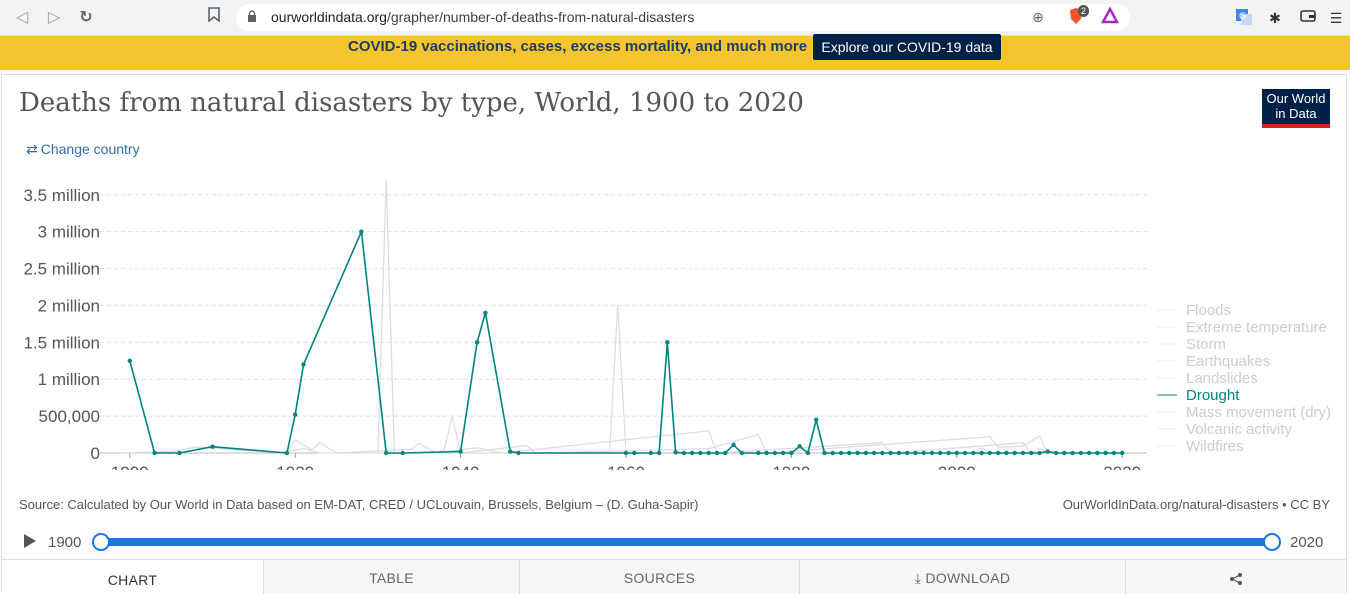  I want to click on tab-bar: CHART TABLE SOURCES ⤓ DOWNLOAD, so click(674, 576).